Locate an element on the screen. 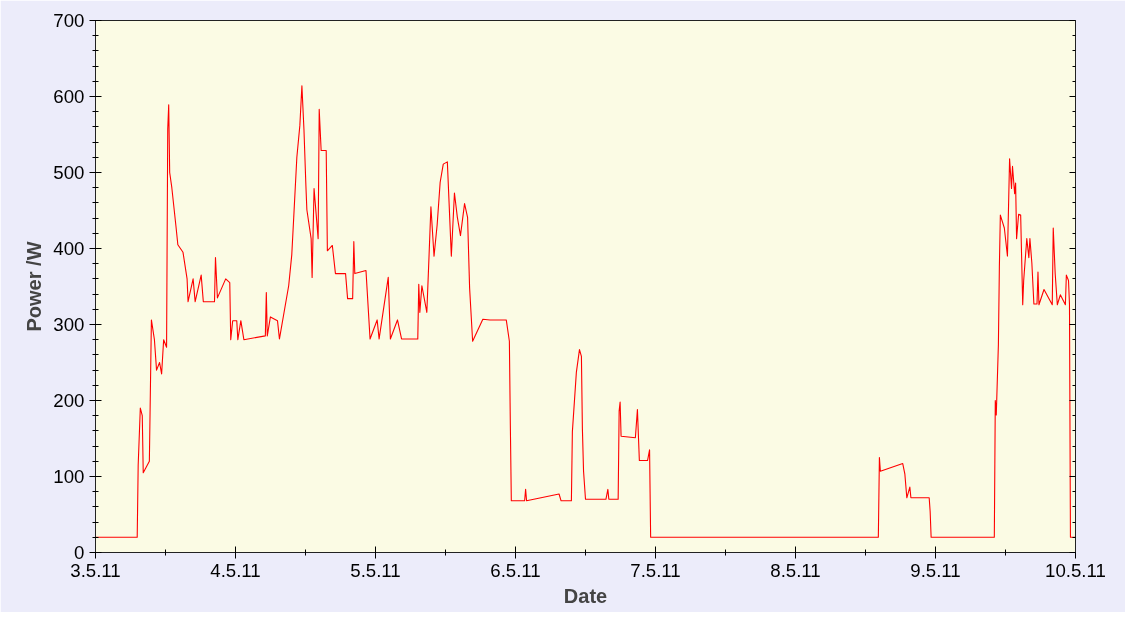 This screenshot has width=1134, height=619. x-tick-label: 5.5.11 is located at coordinates (375, 570).